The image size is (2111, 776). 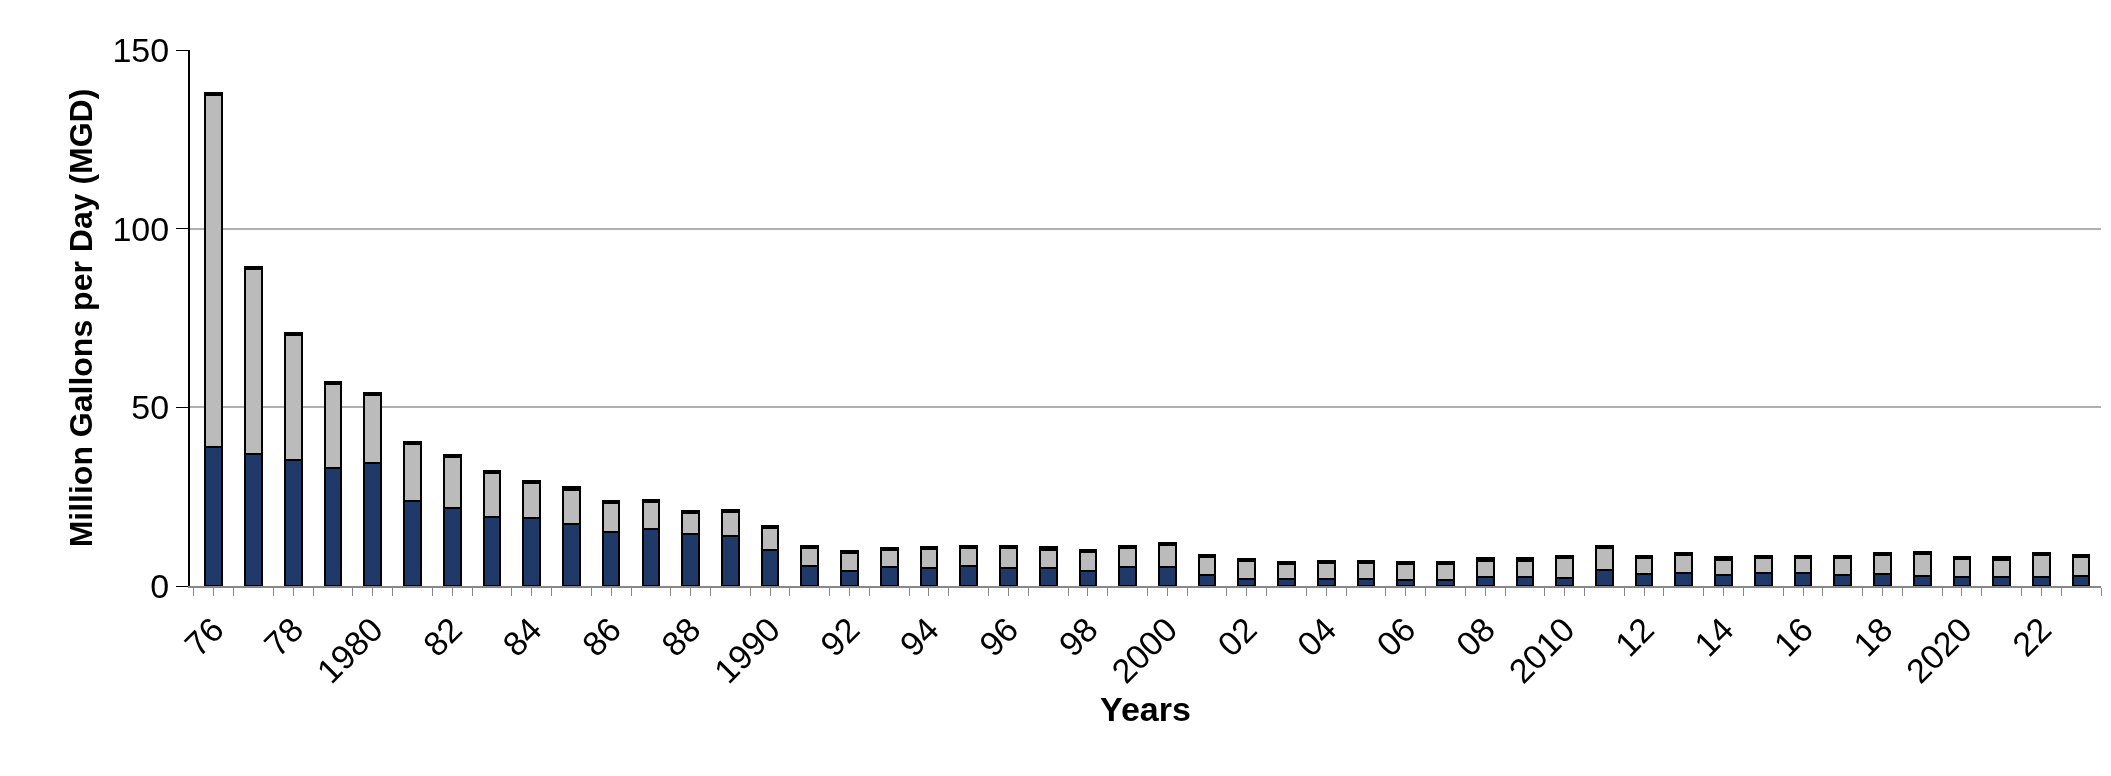 I want to click on x-tick-label: 94, so click(x=919, y=636).